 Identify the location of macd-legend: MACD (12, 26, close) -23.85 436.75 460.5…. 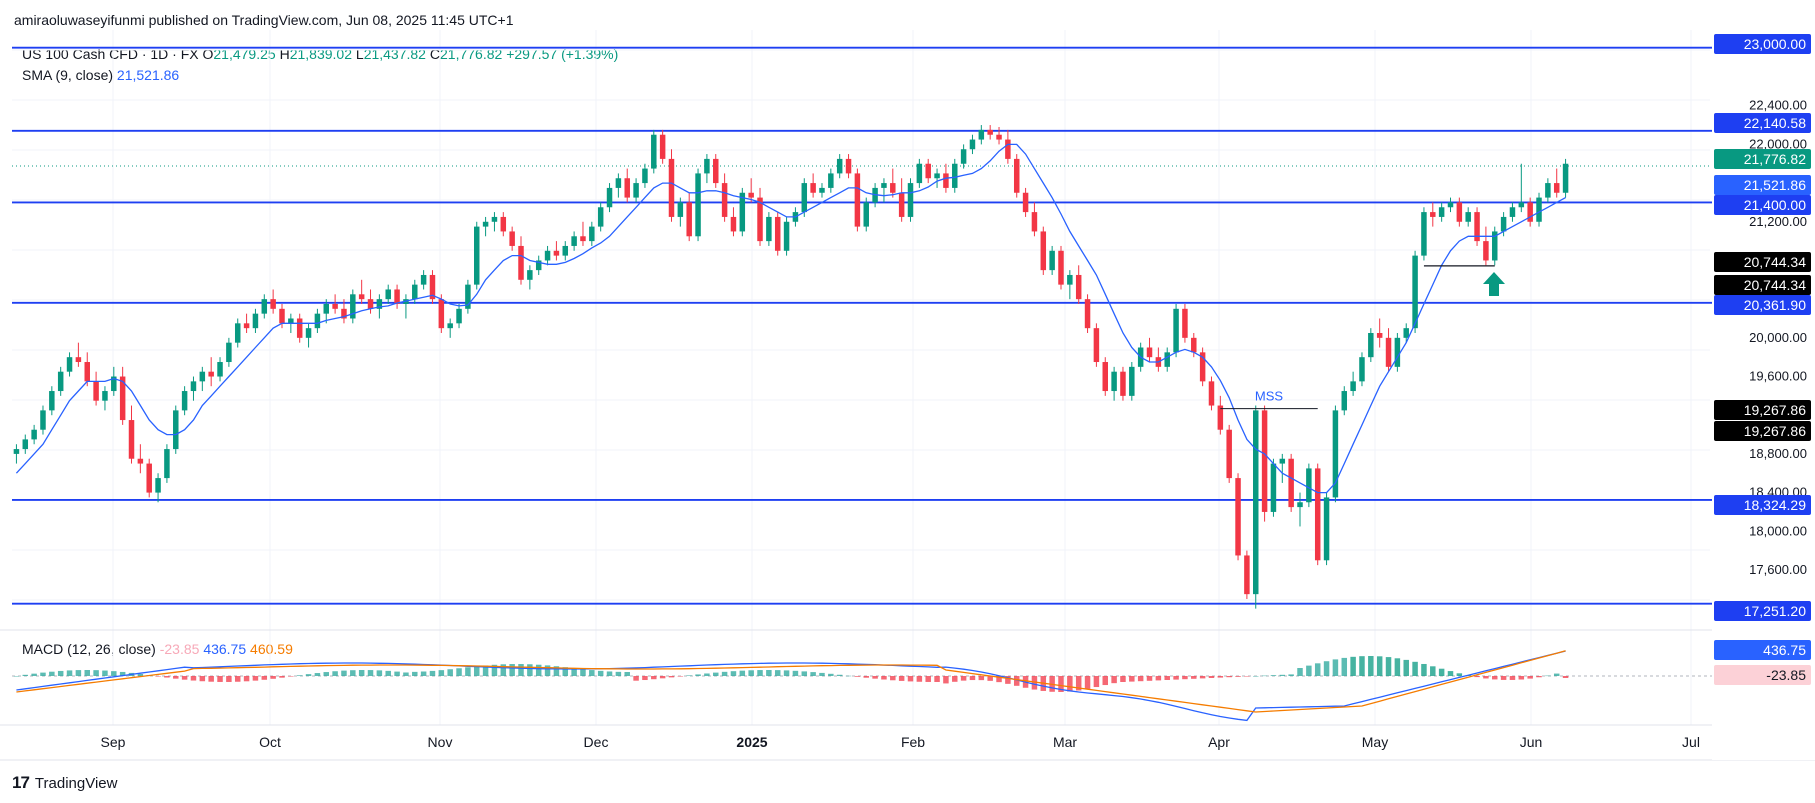
(157, 649).